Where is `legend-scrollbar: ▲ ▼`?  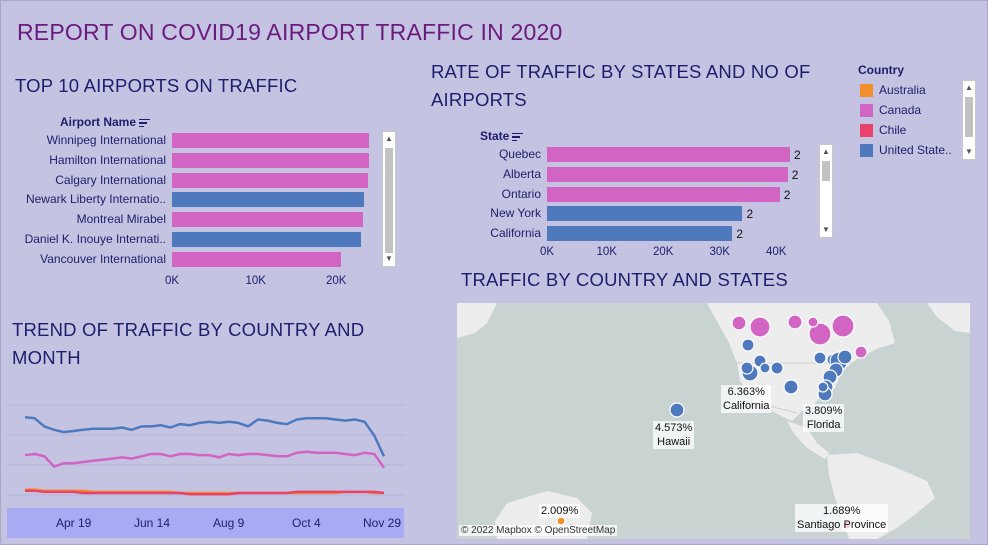 legend-scrollbar: ▲ ▼ is located at coordinates (969, 120).